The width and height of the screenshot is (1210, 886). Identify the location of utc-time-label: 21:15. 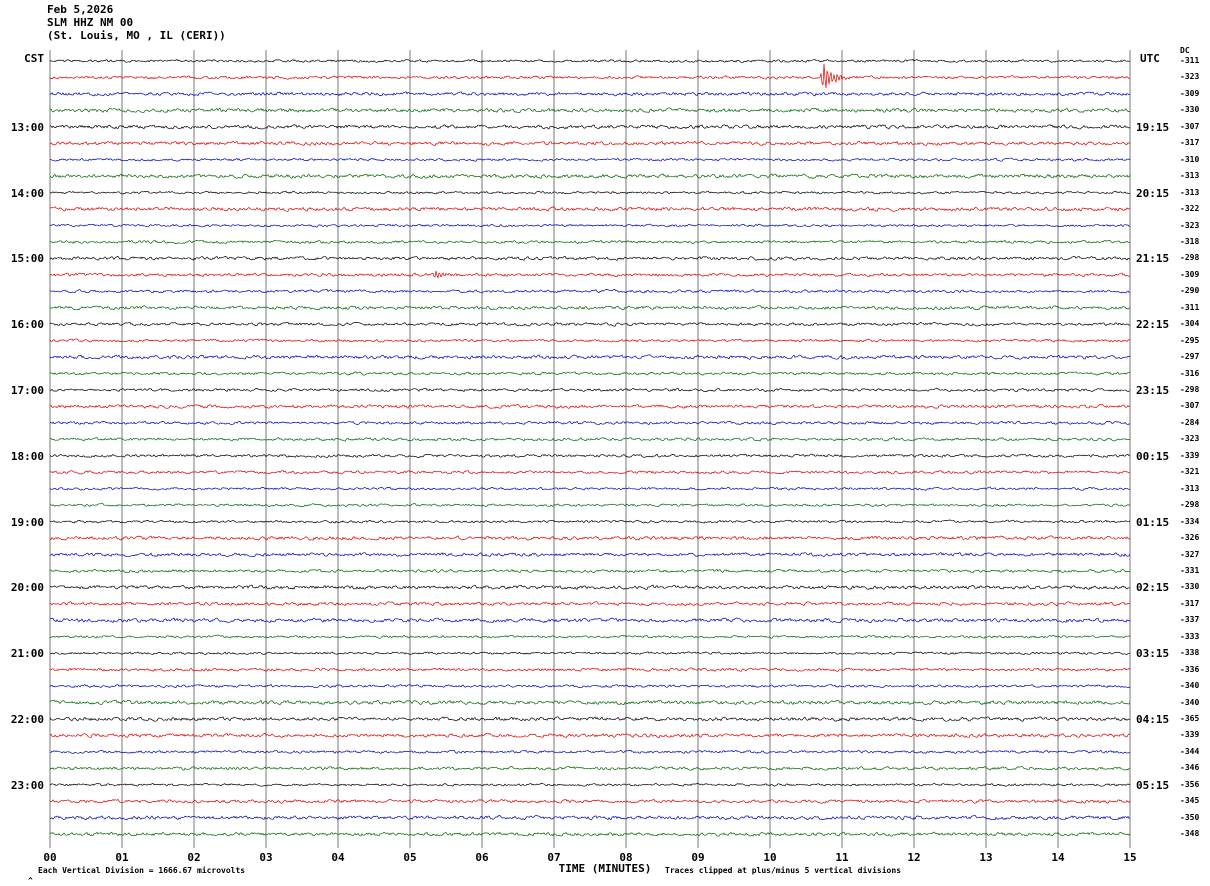
(1153, 258).